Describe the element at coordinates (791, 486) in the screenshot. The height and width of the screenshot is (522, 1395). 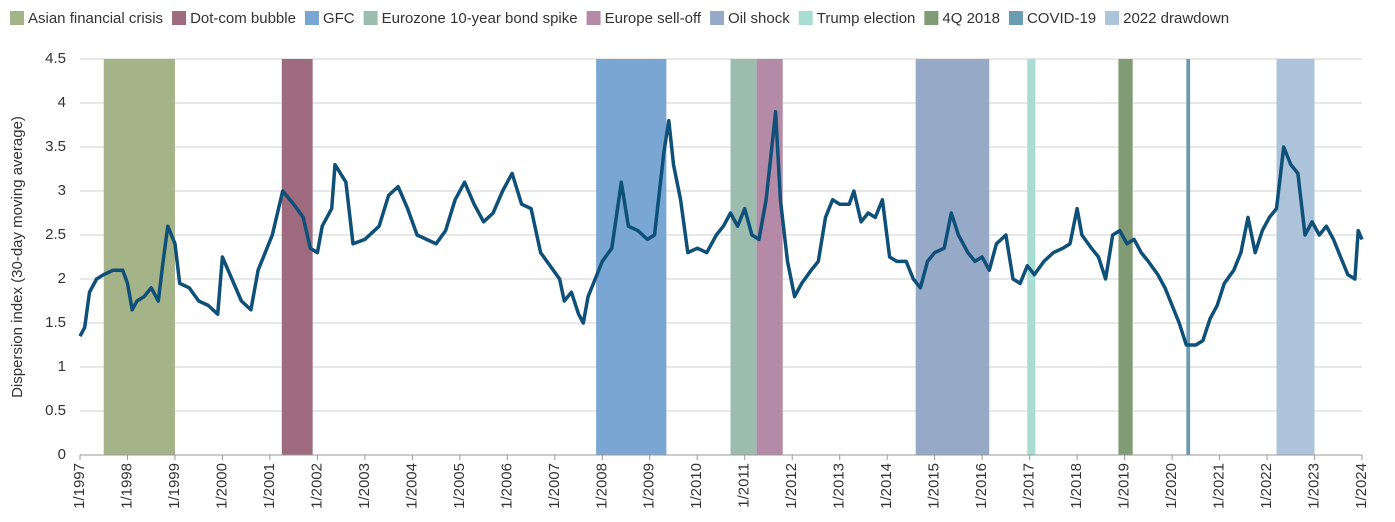
I see `x-tick-label: 1/2012` at that location.